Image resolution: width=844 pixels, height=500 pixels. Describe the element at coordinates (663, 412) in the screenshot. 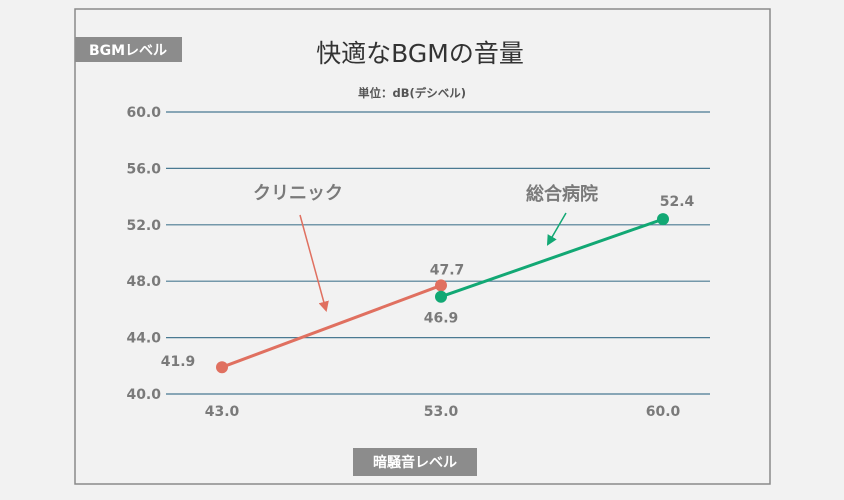

I see `x-tick-label: 60.0` at that location.